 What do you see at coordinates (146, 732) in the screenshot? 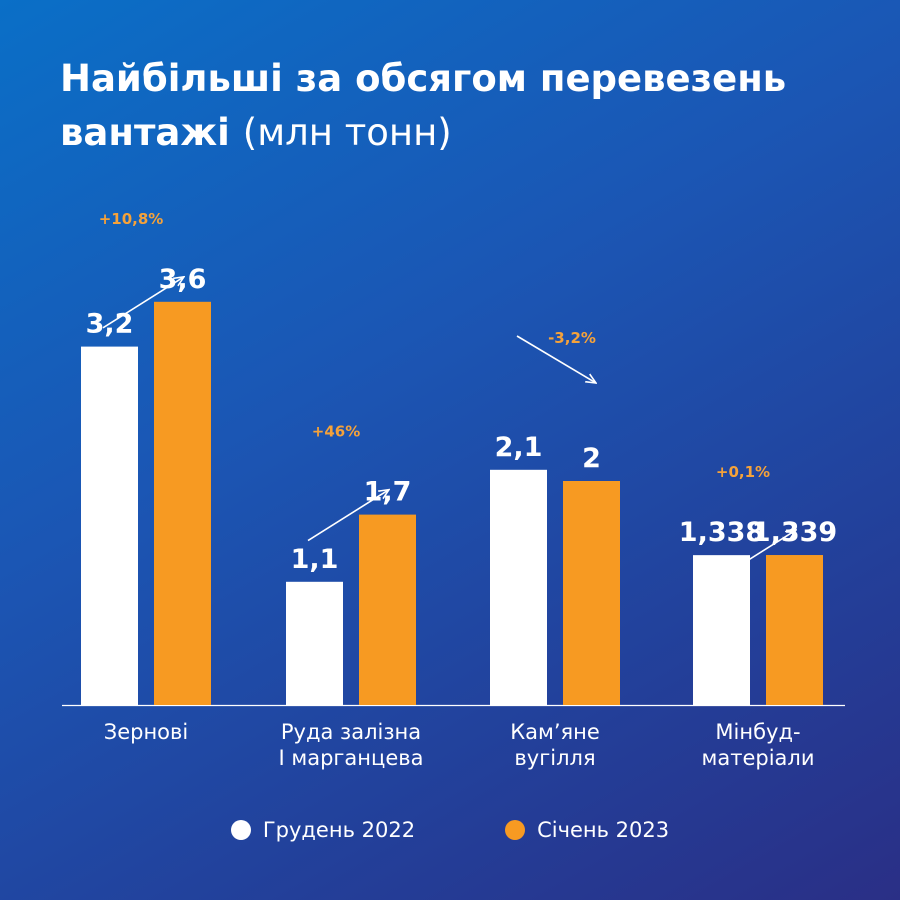
I see `category-label-0-line-0: Зернові` at bounding box center [146, 732].